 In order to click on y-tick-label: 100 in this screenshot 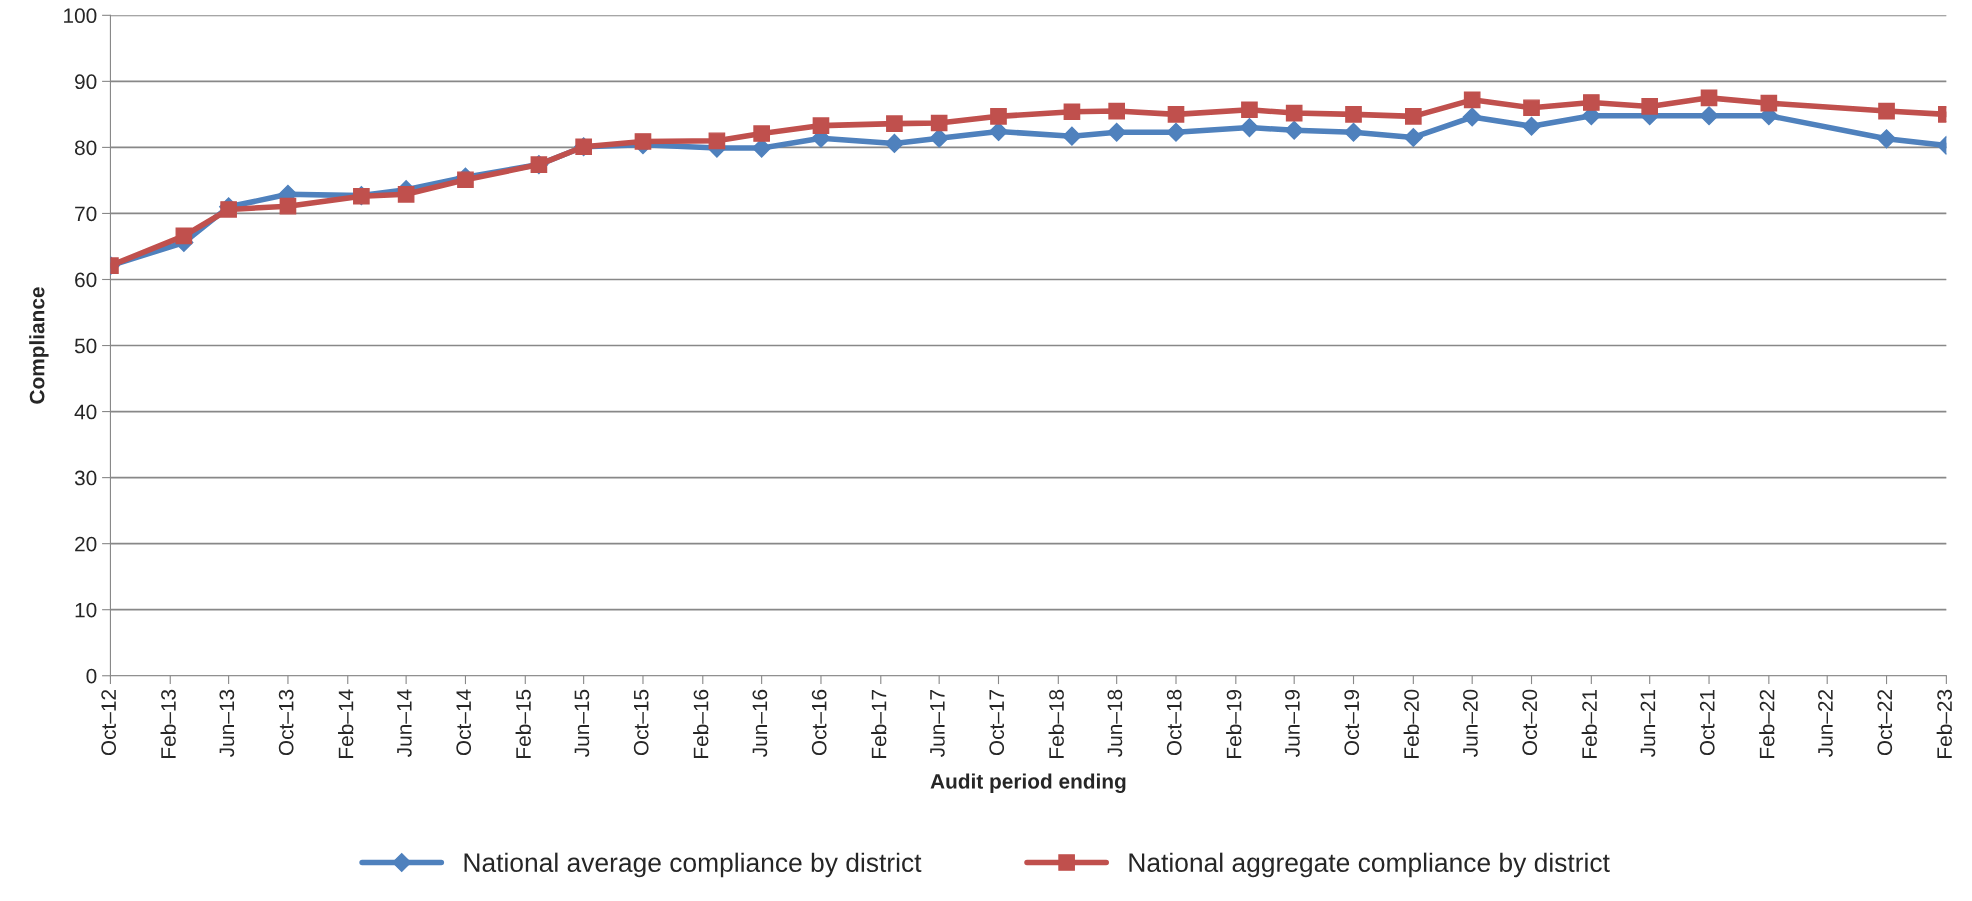, I will do `click(80, 16)`.